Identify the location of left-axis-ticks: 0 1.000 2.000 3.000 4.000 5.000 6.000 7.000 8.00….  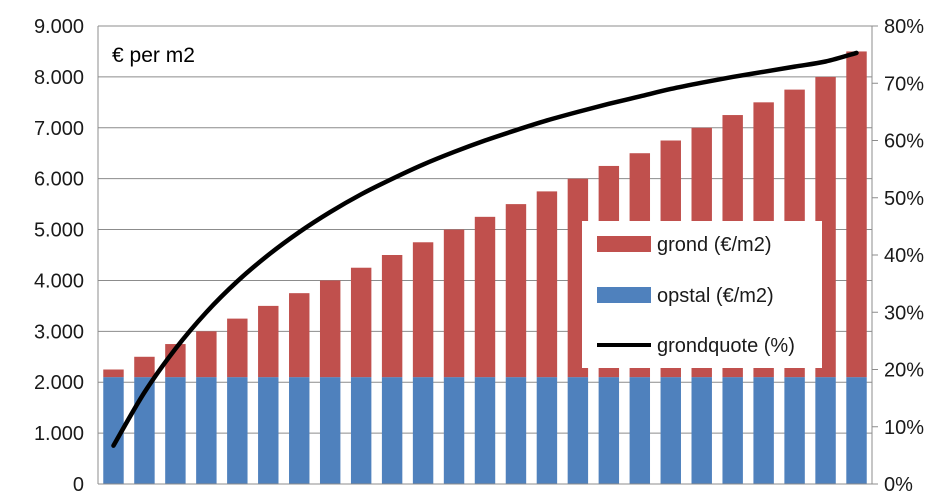
(59, 254).